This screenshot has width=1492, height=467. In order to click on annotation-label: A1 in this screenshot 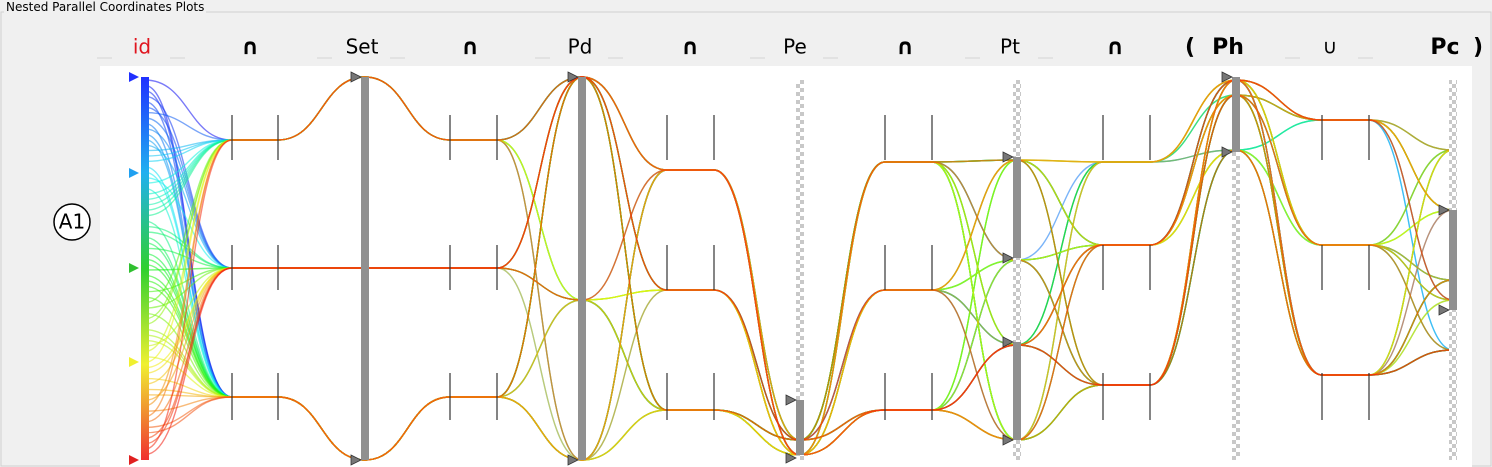, I will do `click(72, 222)`.